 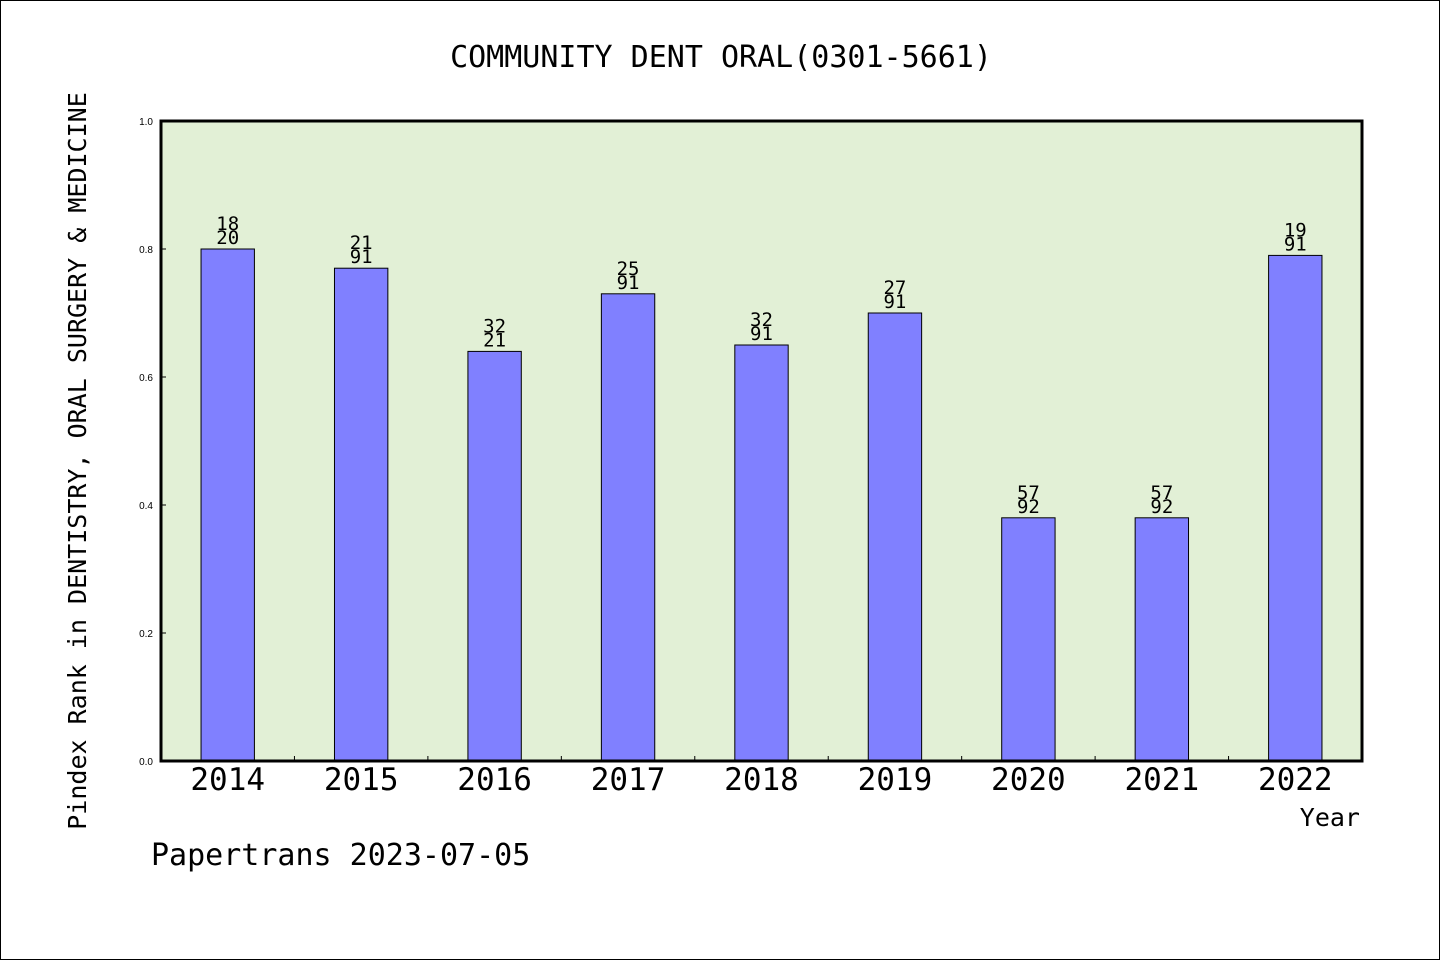 What do you see at coordinates (1295, 244) in the screenshot?
I see `data-label-bottom-2022: 91` at bounding box center [1295, 244].